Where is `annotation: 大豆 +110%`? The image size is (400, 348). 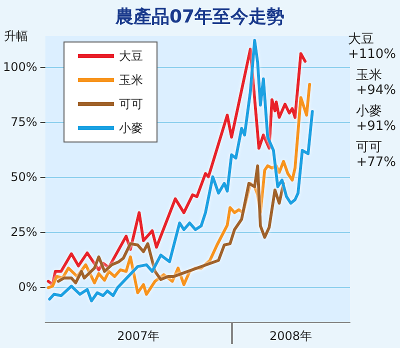 annotation: 大豆 +110% is located at coordinates (372, 47).